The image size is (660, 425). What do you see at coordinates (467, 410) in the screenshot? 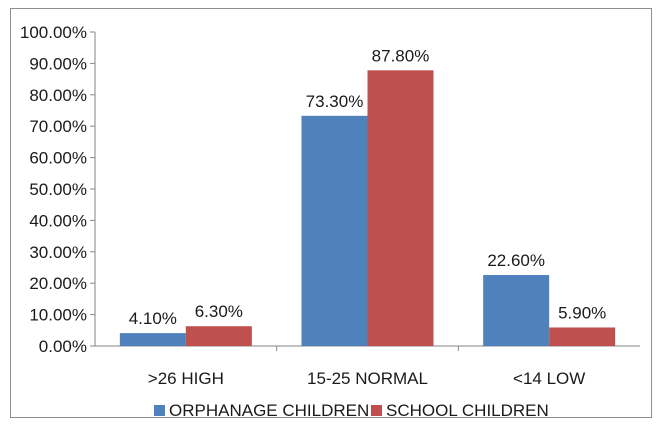
I see `legend-label: SCHOOL CHILDREN` at bounding box center [467, 410].